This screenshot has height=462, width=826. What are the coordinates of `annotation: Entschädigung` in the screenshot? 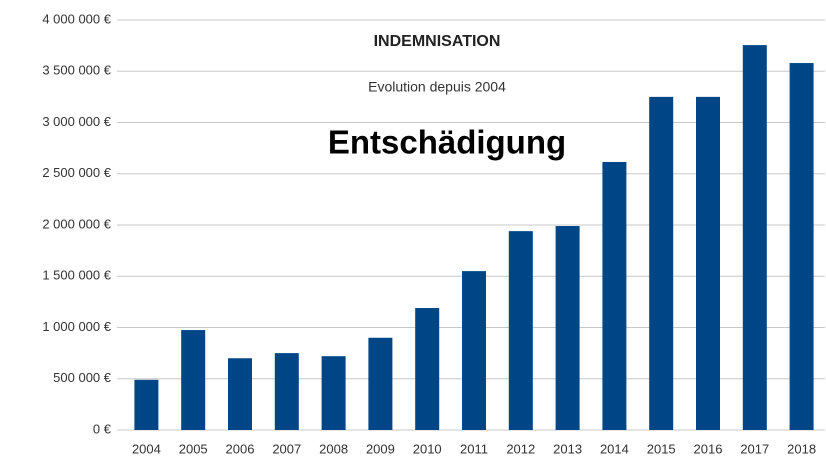 It's located at (447, 142).